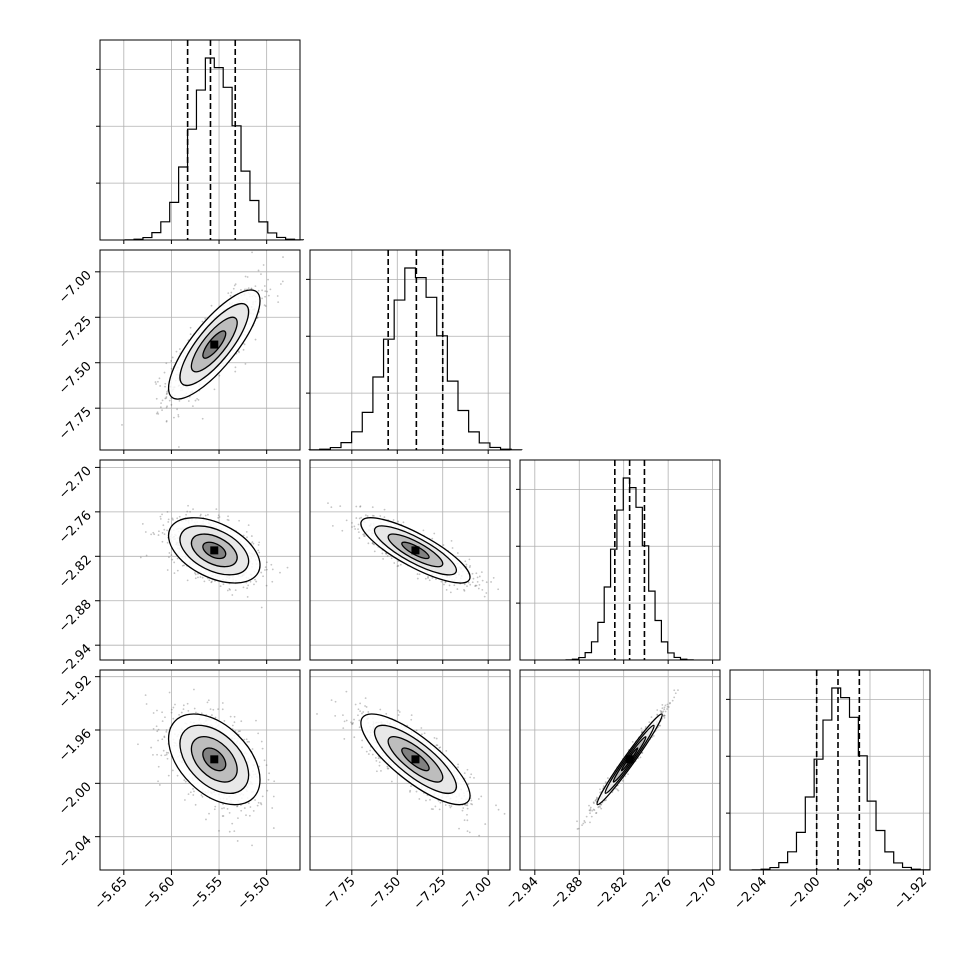 This screenshot has width=970, height=970. What do you see at coordinates (750, 893) in the screenshot?
I see `x-tick-label-3-0: −2.04` at bounding box center [750, 893].